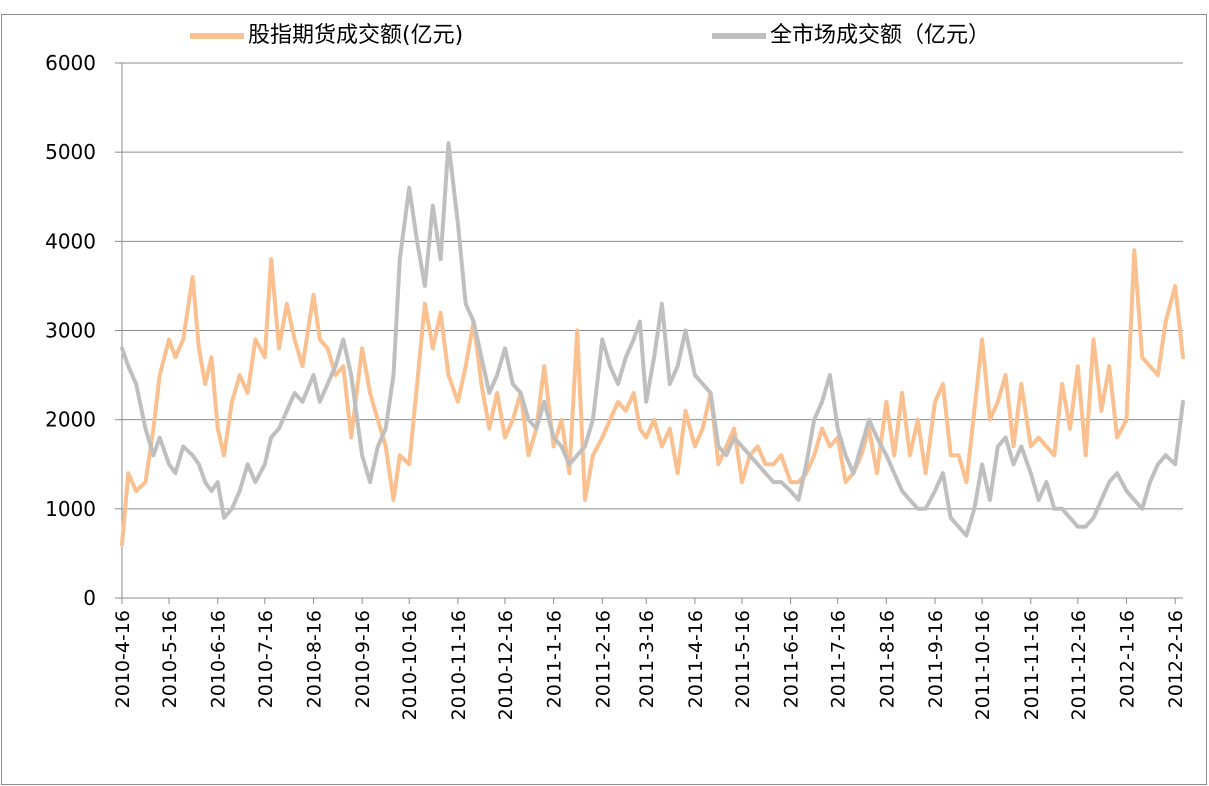 The image size is (1209, 786). I want to click on x-tick-label: 2010-11-16, so click(459, 665).